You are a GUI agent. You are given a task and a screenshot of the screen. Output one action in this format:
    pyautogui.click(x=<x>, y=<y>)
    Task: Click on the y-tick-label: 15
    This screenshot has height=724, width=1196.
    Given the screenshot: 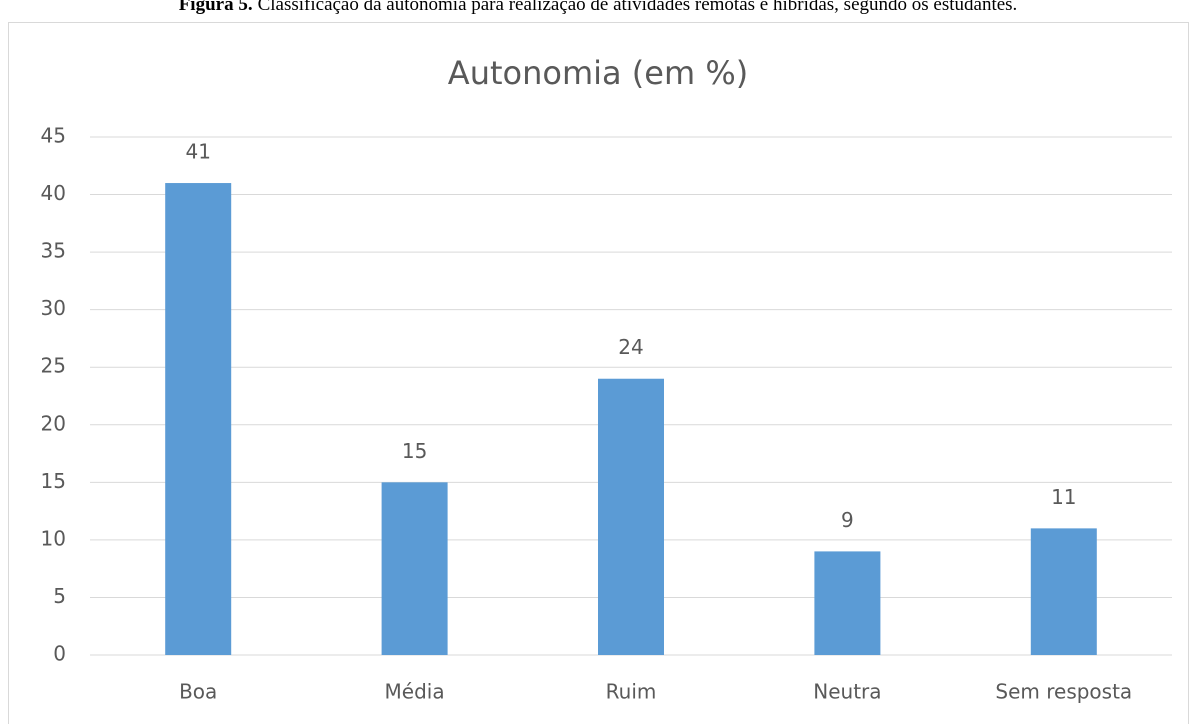 What is the action you would take?
    pyautogui.click(x=53, y=481)
    